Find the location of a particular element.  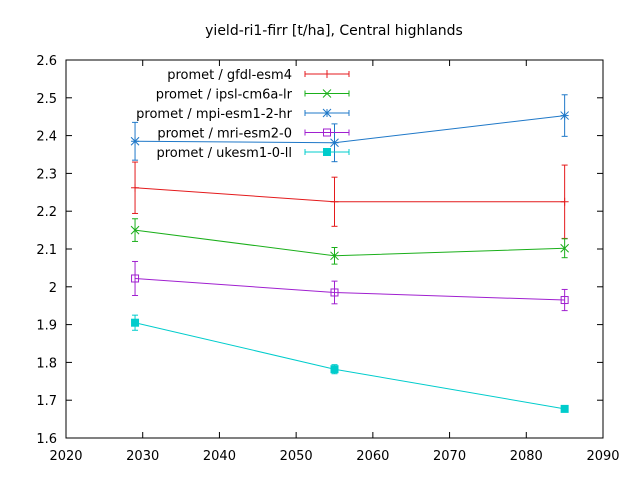

legend-label: promet / ipsl-cm6a-lr is located at coordinates (224, 95).